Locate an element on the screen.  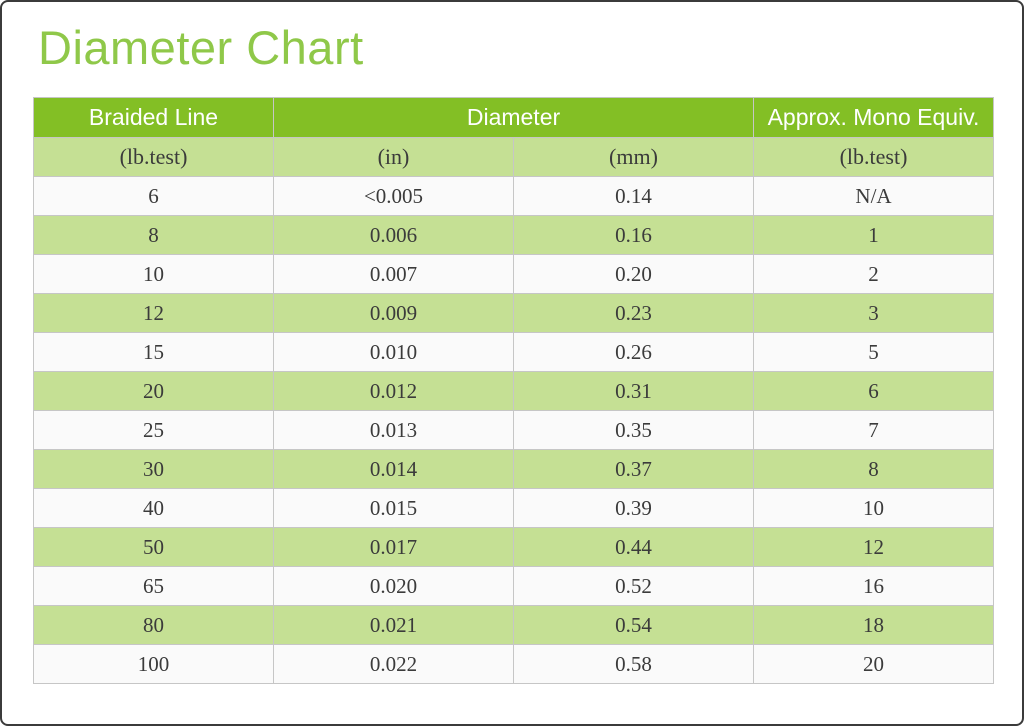
cell-mono-equiv: 10 is located at coordinates (873, 508).